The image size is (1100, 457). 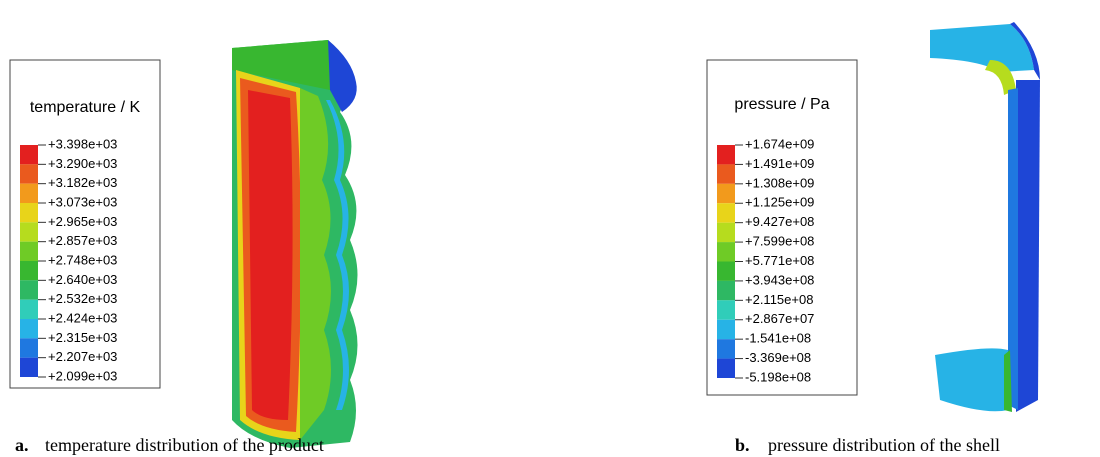 What do you see at coordinates (779, 260) in the screenshot?
I see `legend-label: +5.771e+08` at bounding box center [779, 260].